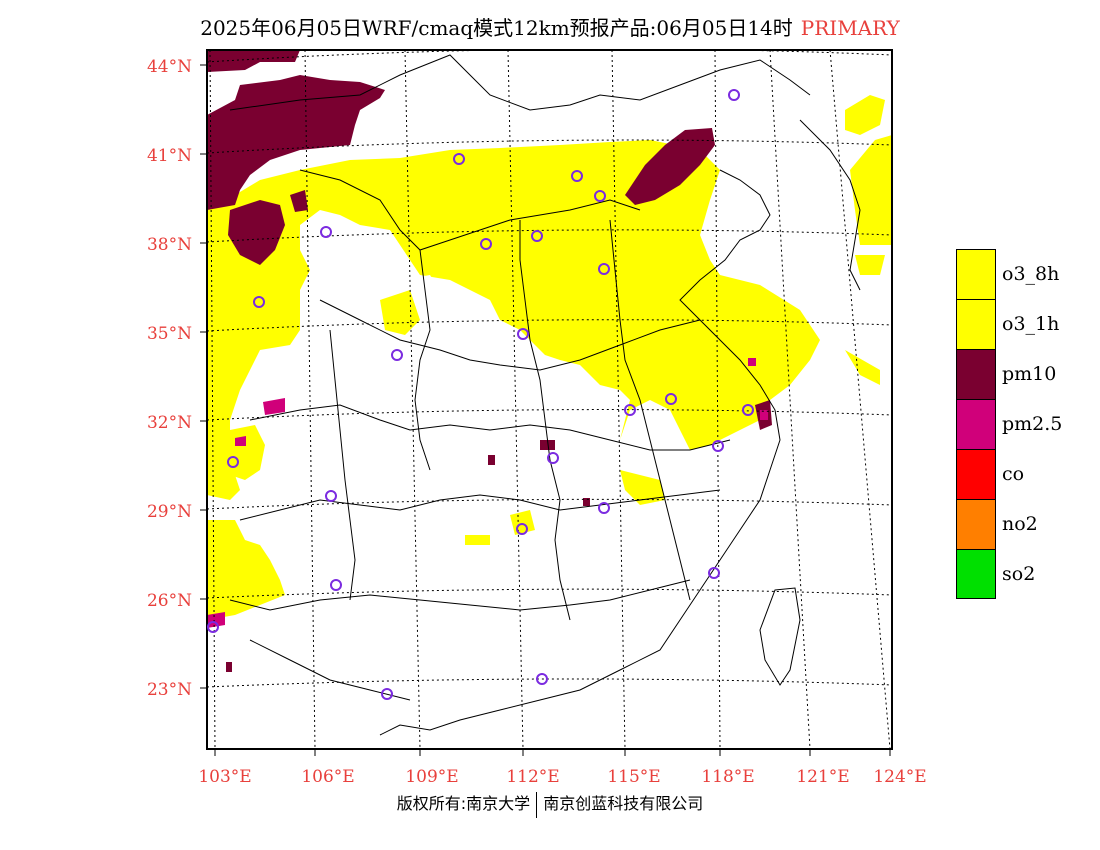 This screenshot has width=1100, height=850. I want to click on legend-item-pm10: pm10, so click(1021, 374).